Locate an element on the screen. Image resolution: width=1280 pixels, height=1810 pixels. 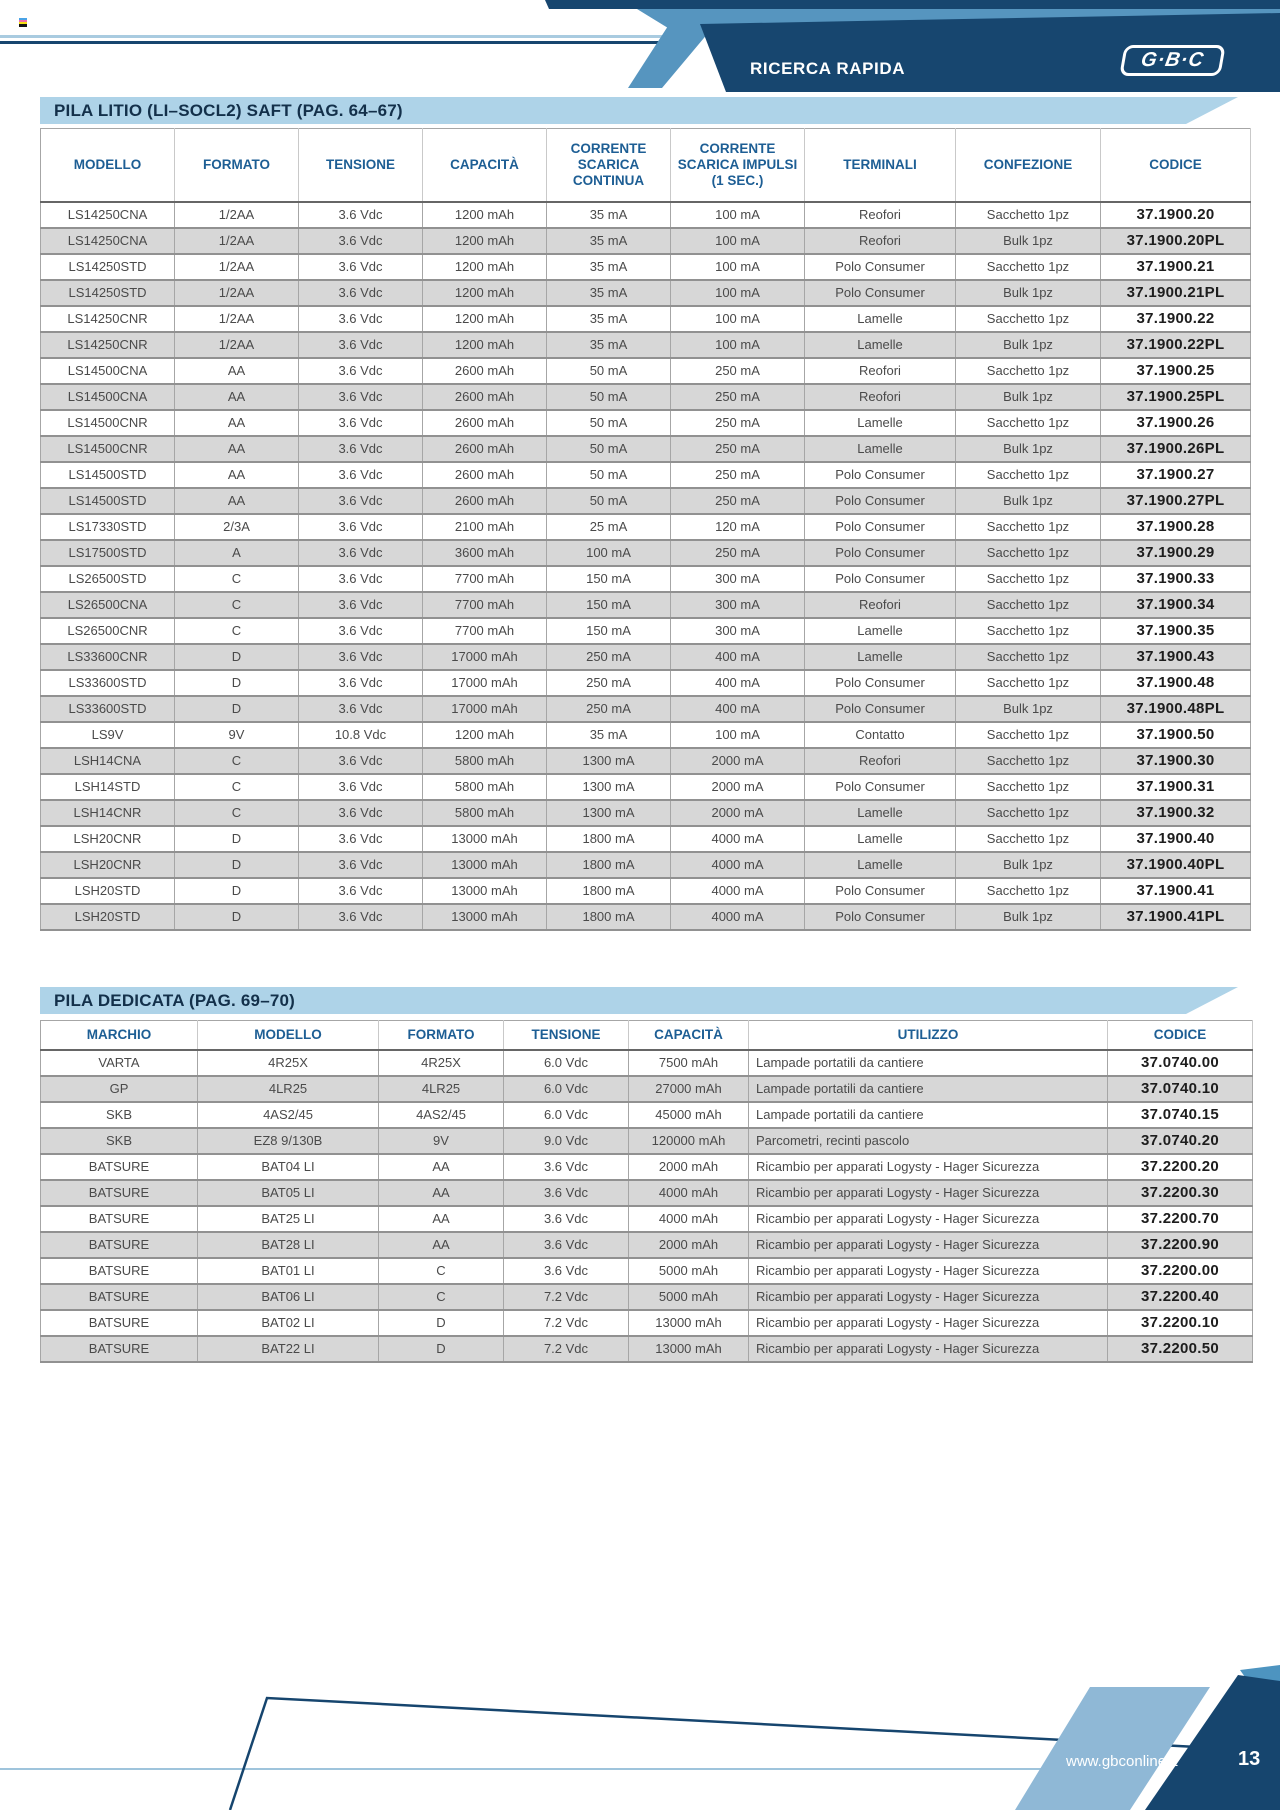
table-cell: 5800 mAh is located at coordinates (484, 813).